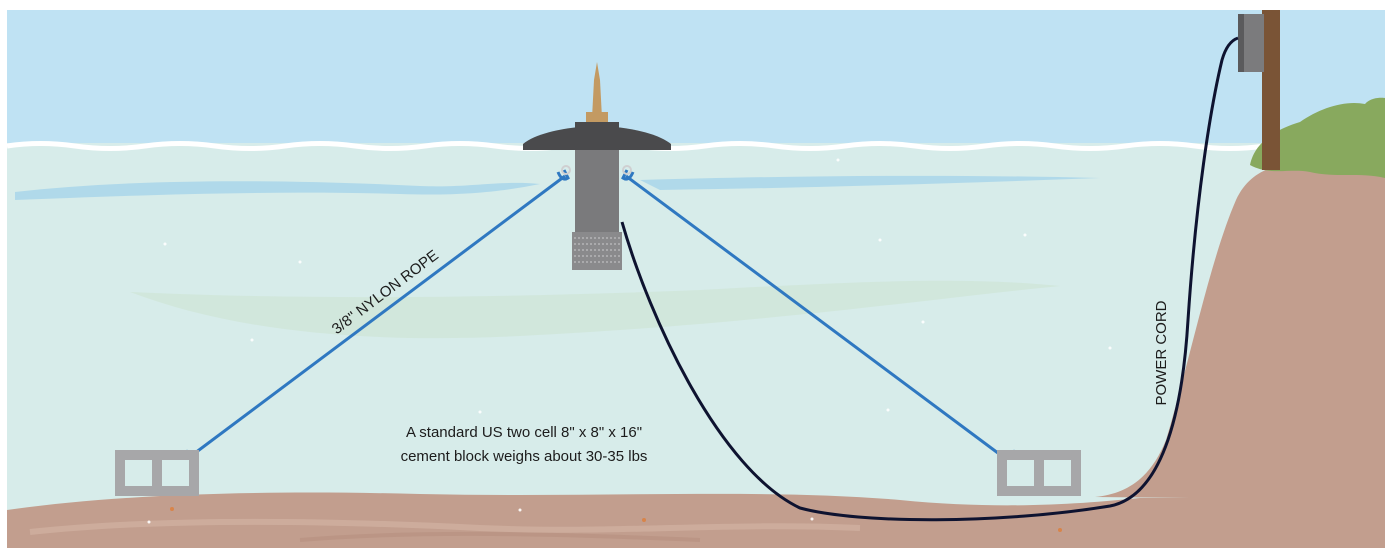  I want to click on electrical-box-side, so click(1241, 43).